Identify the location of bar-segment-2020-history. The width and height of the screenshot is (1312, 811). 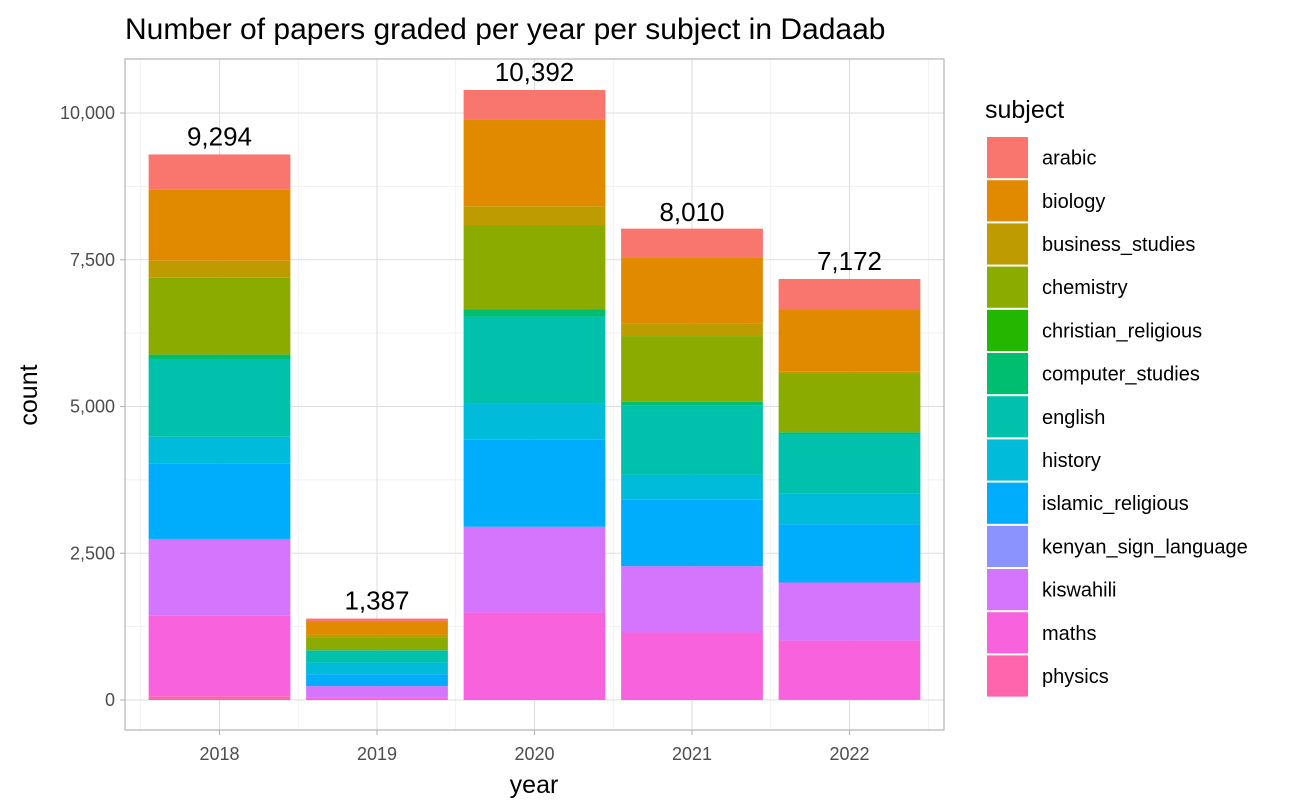
(534, 421).